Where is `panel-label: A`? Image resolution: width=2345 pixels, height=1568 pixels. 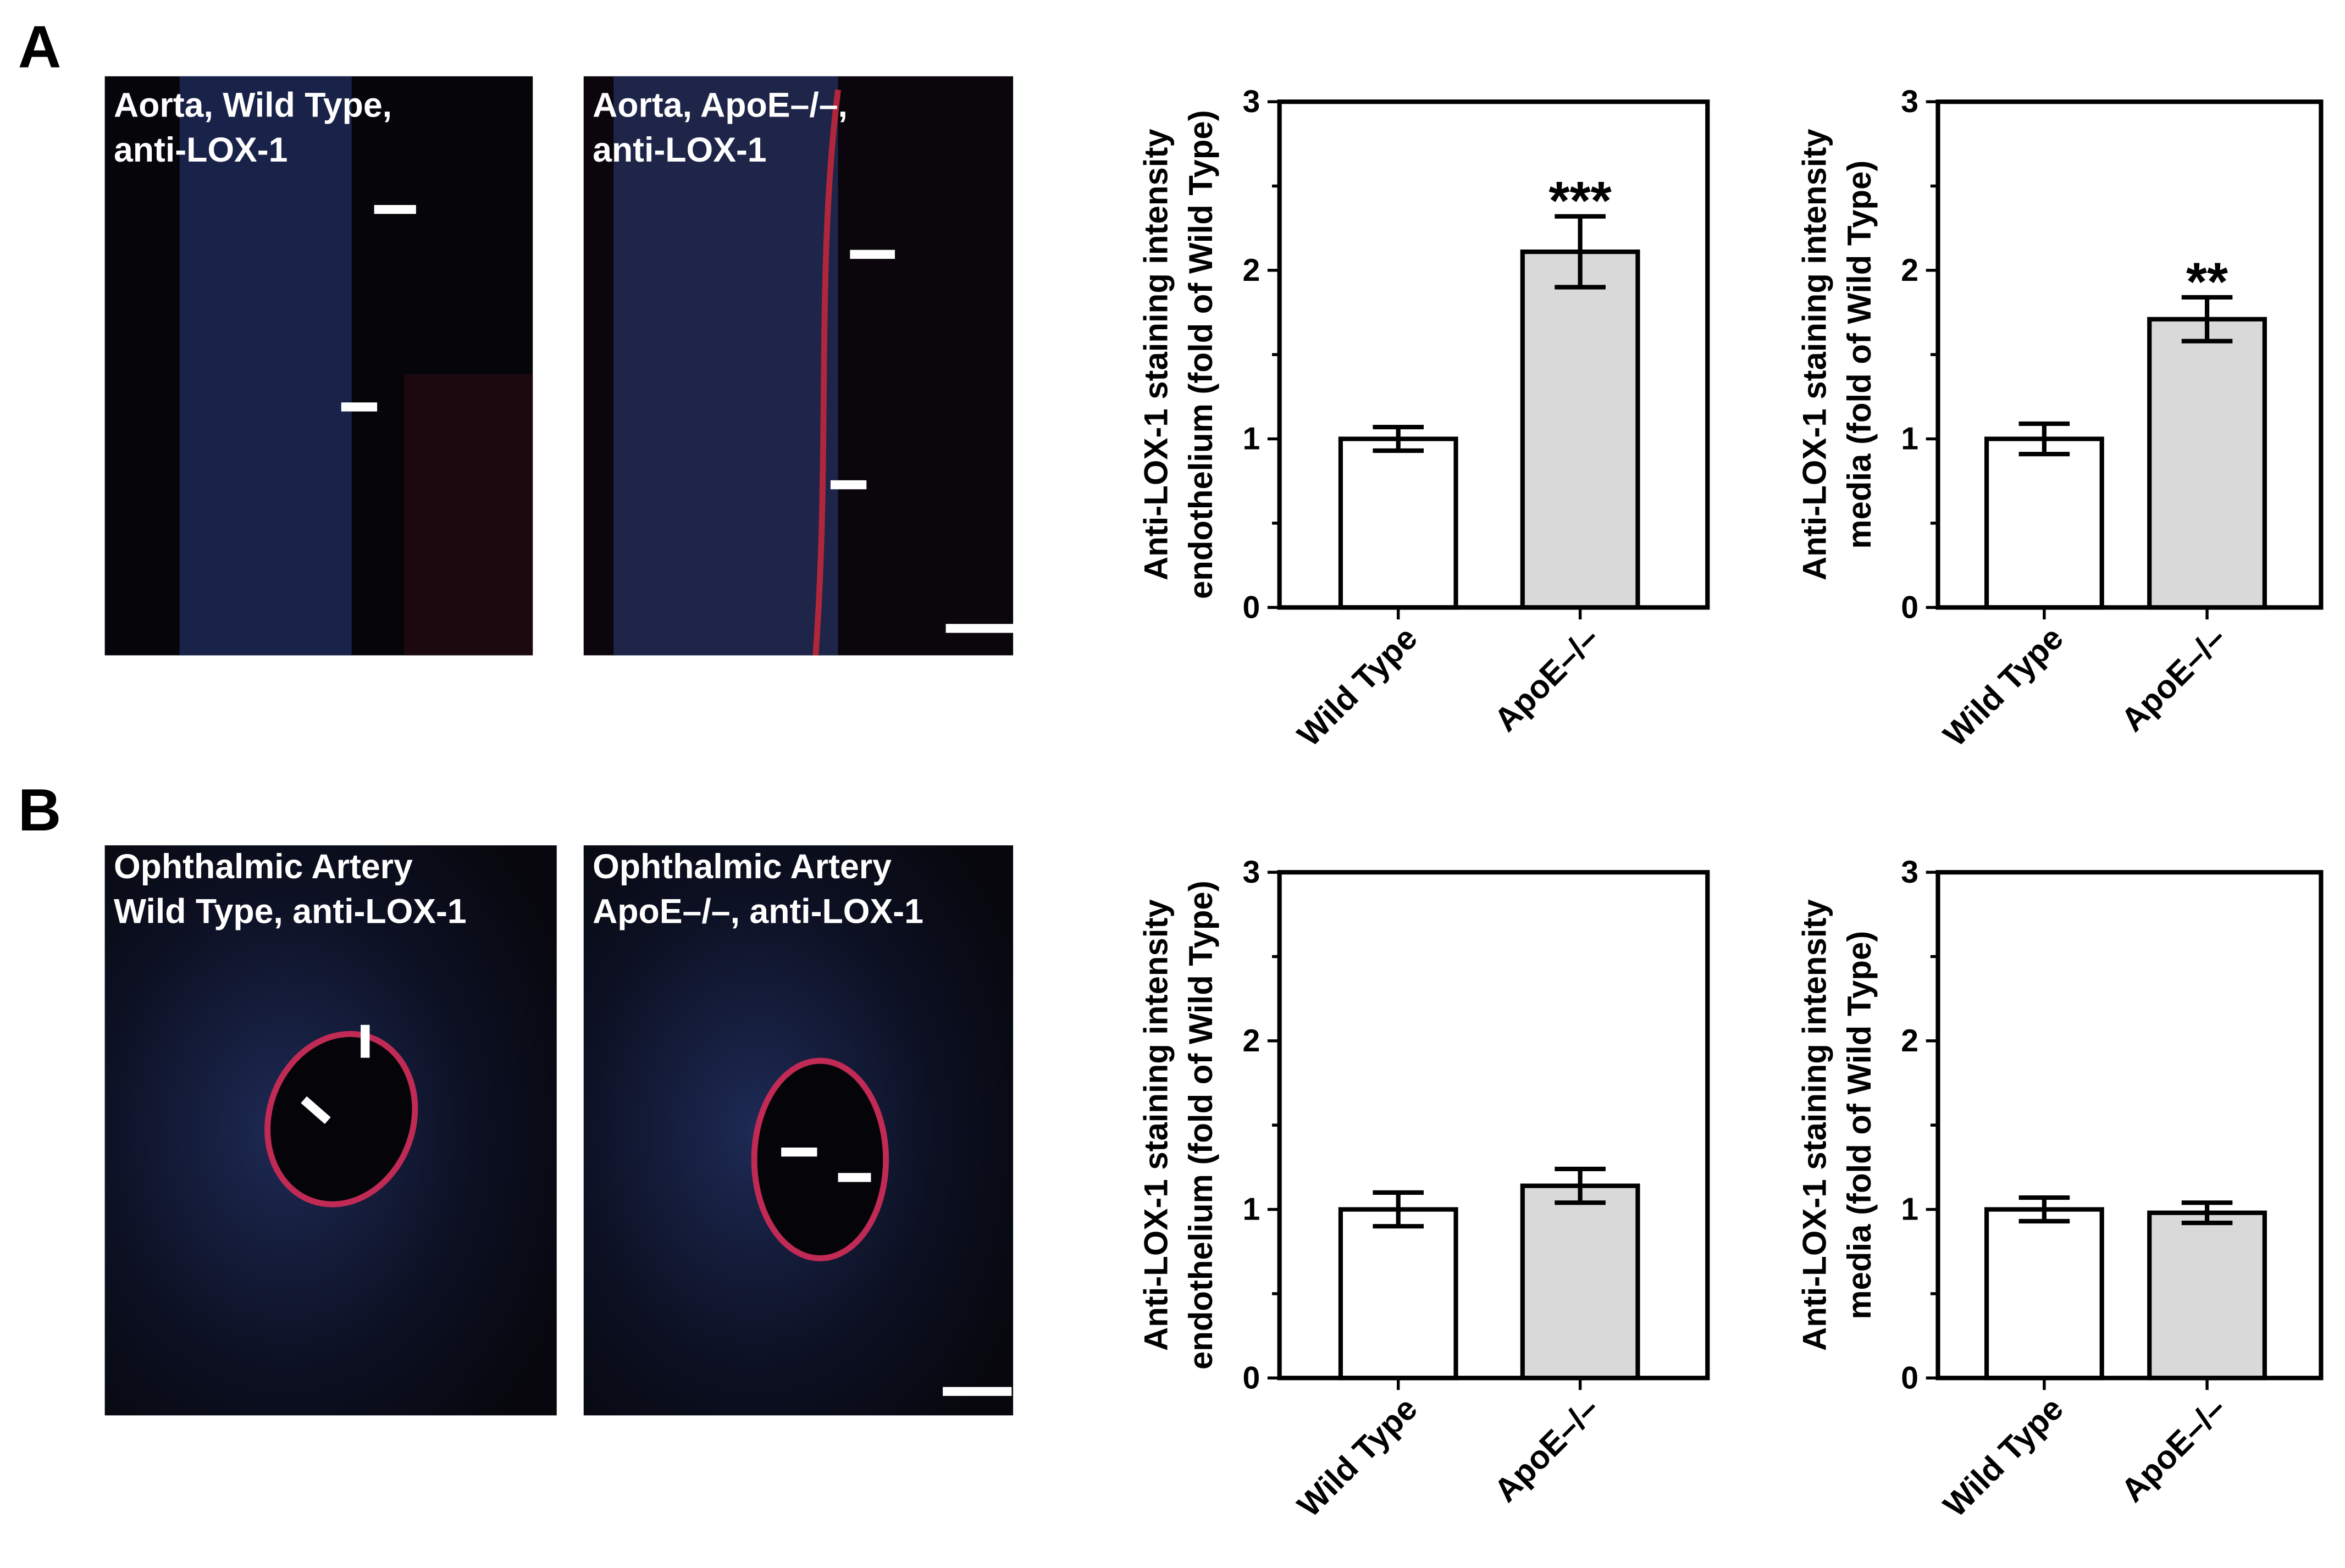
panel-label: A is located at coordinates (40, 47).